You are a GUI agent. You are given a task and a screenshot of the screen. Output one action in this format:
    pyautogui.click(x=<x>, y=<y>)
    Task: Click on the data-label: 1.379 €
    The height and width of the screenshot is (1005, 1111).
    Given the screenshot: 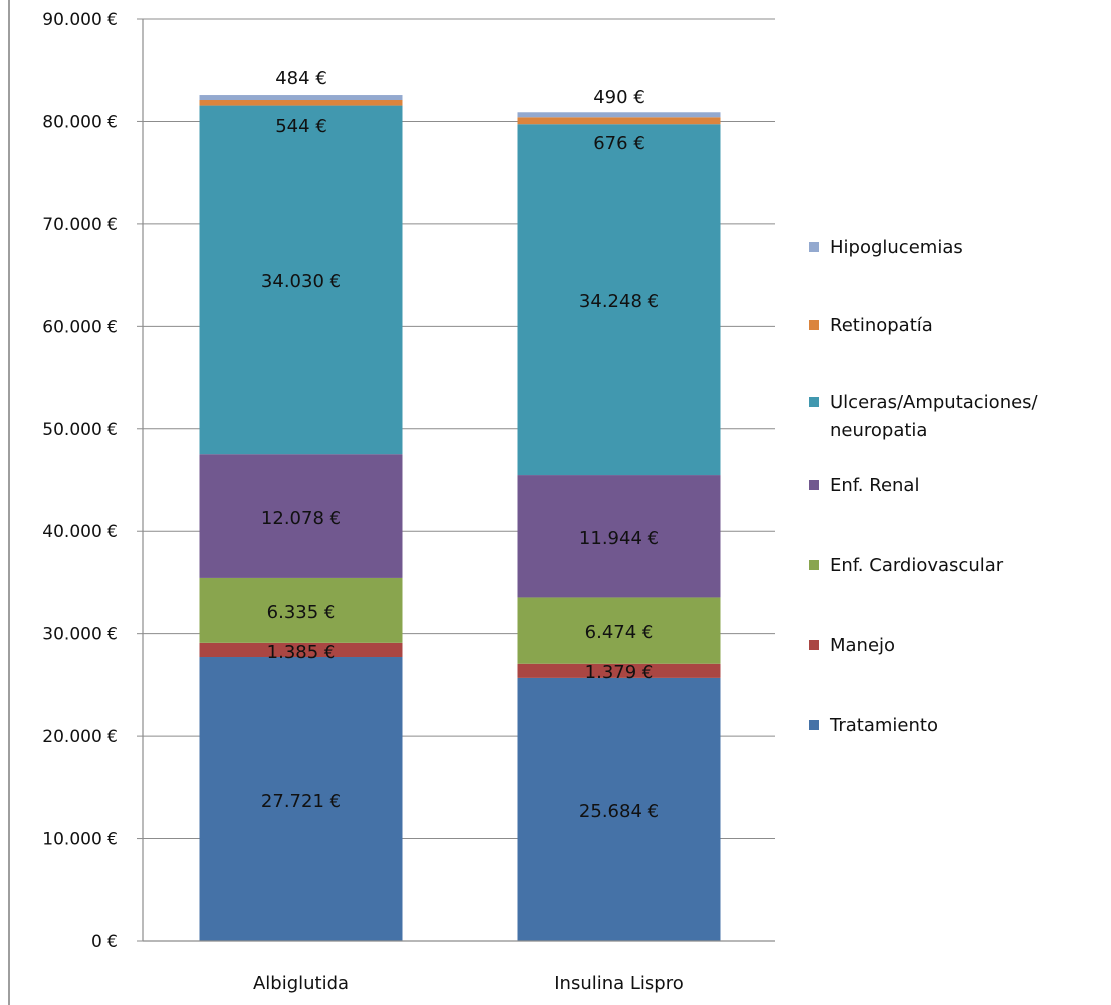 What is the action you would take?
    pyautogui.click(x=619, y=672)
    